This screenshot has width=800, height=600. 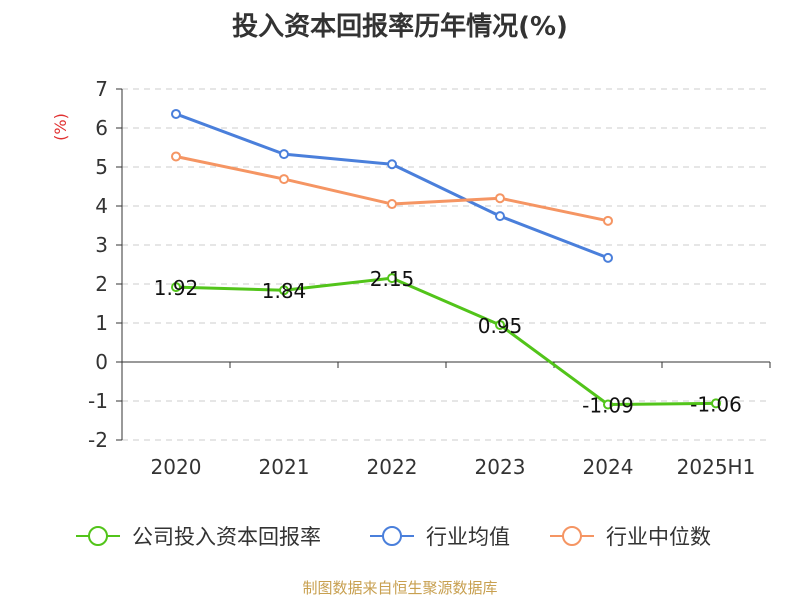 What do you see at coordinates (226, 537) in the screenshot?
I see `legend-label: 公司投入资本回报率` at bounding box center [226, 537].